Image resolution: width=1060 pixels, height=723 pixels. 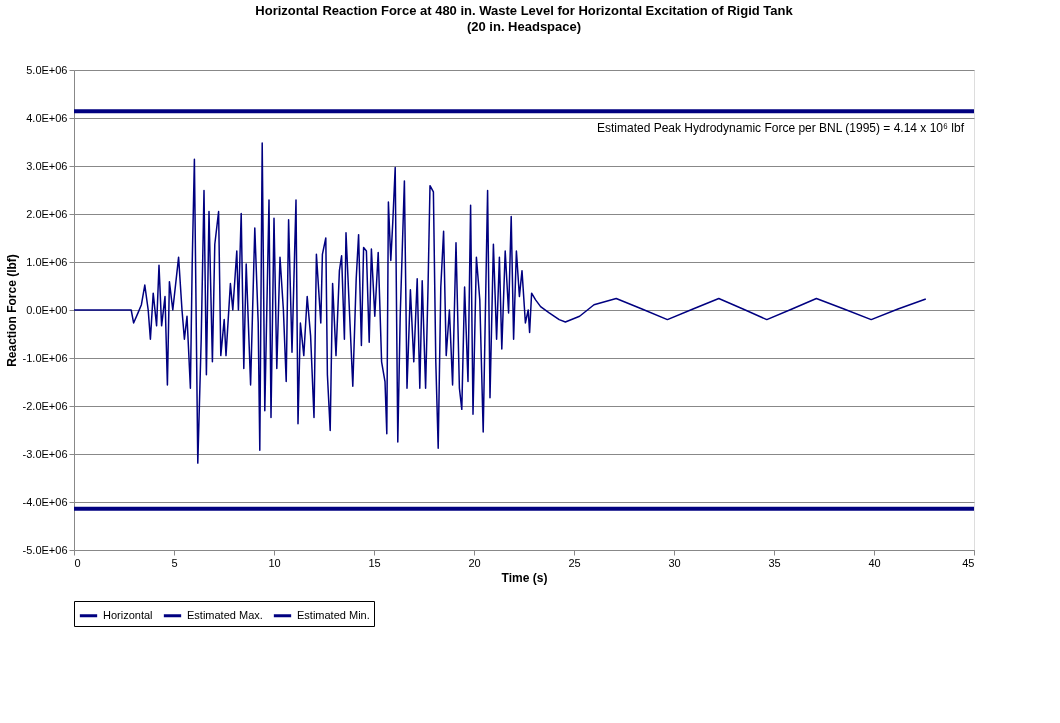 I want to click on y-tick-label: 0.0E+00, so click(x=47, y=309).